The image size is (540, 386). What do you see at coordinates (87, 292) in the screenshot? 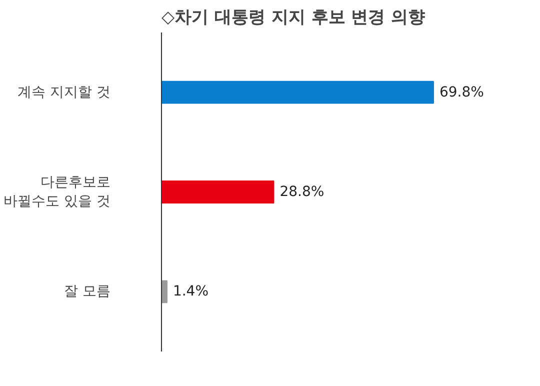
I see `y-tick-label: 잘 모름` at bounding box center [87, 292].